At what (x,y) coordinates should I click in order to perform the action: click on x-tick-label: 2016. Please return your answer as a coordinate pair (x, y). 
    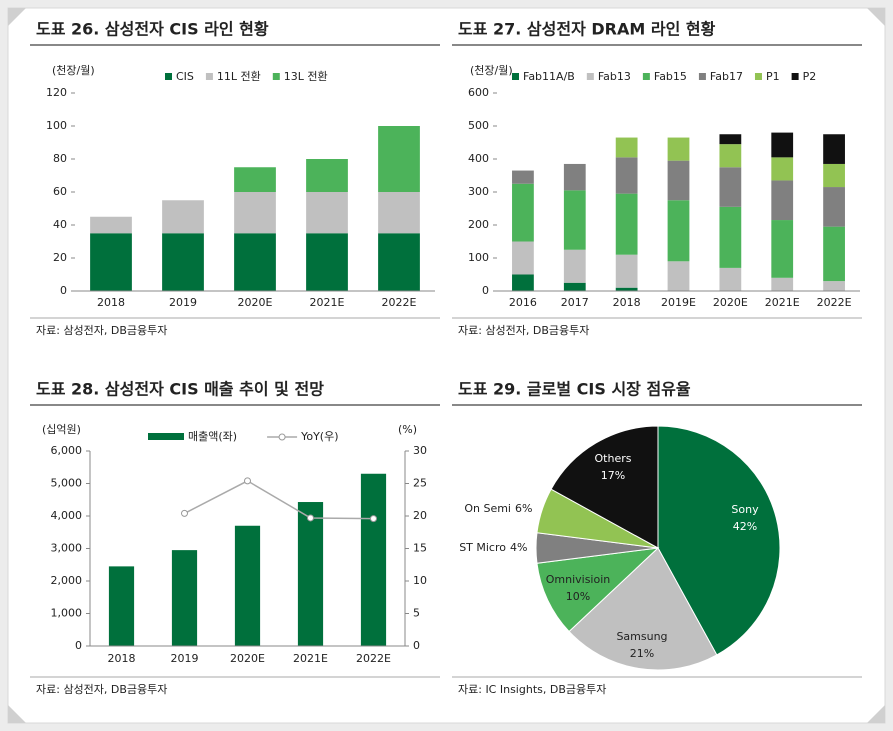
    Looking at the image, I should click on (523, 302).